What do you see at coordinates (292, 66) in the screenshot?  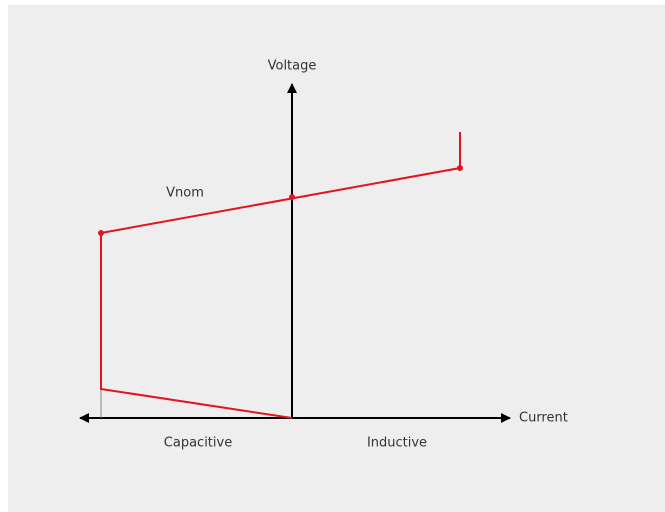 I see `y-axis-label: Voltage` at bounding box center [292, 66].